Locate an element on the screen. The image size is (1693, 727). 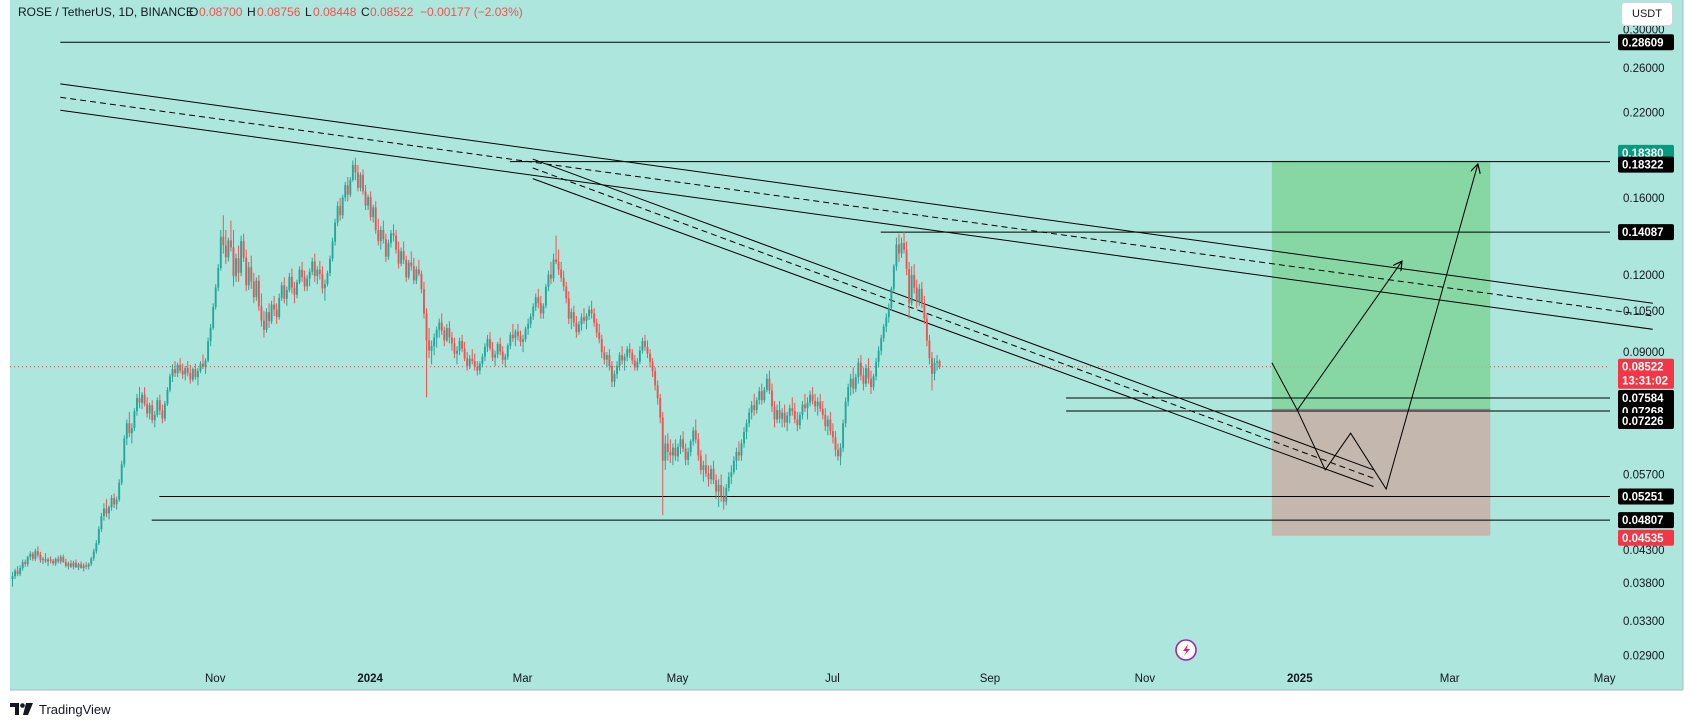
price-tag-value: 0.04807 is located at coordinates (1643, 521).